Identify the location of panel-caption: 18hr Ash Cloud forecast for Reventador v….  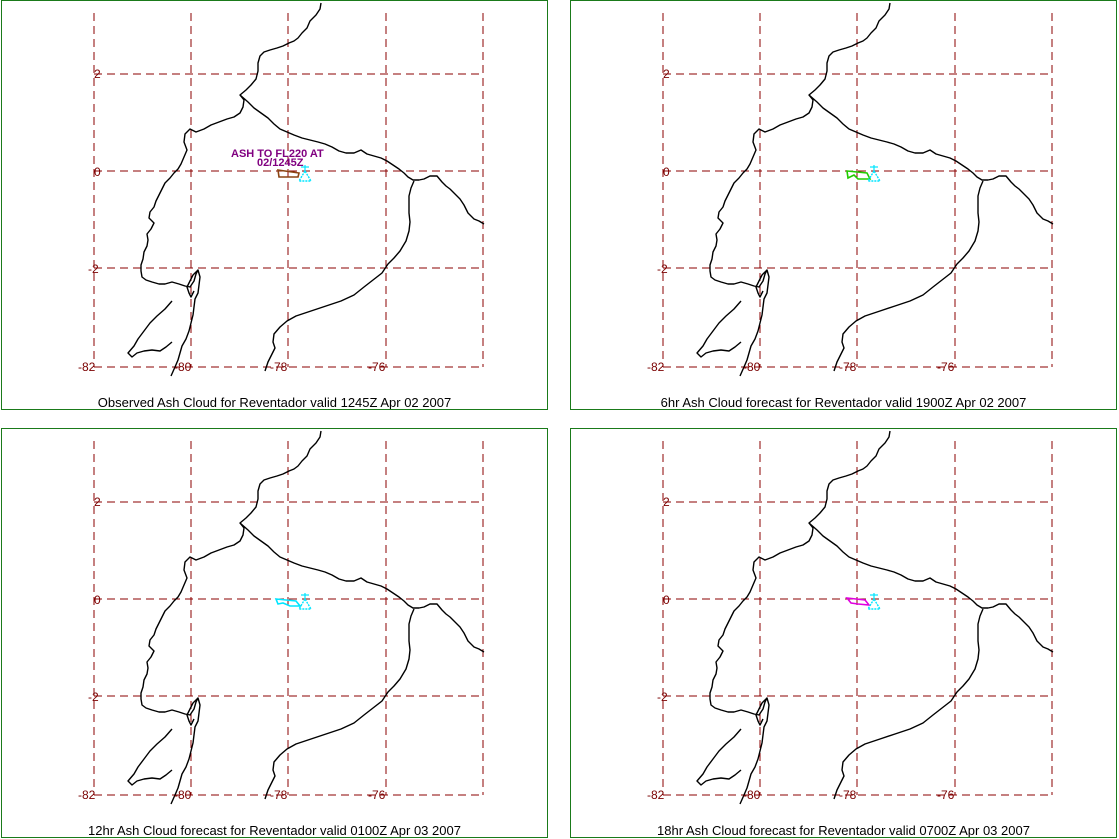
(843, 830).